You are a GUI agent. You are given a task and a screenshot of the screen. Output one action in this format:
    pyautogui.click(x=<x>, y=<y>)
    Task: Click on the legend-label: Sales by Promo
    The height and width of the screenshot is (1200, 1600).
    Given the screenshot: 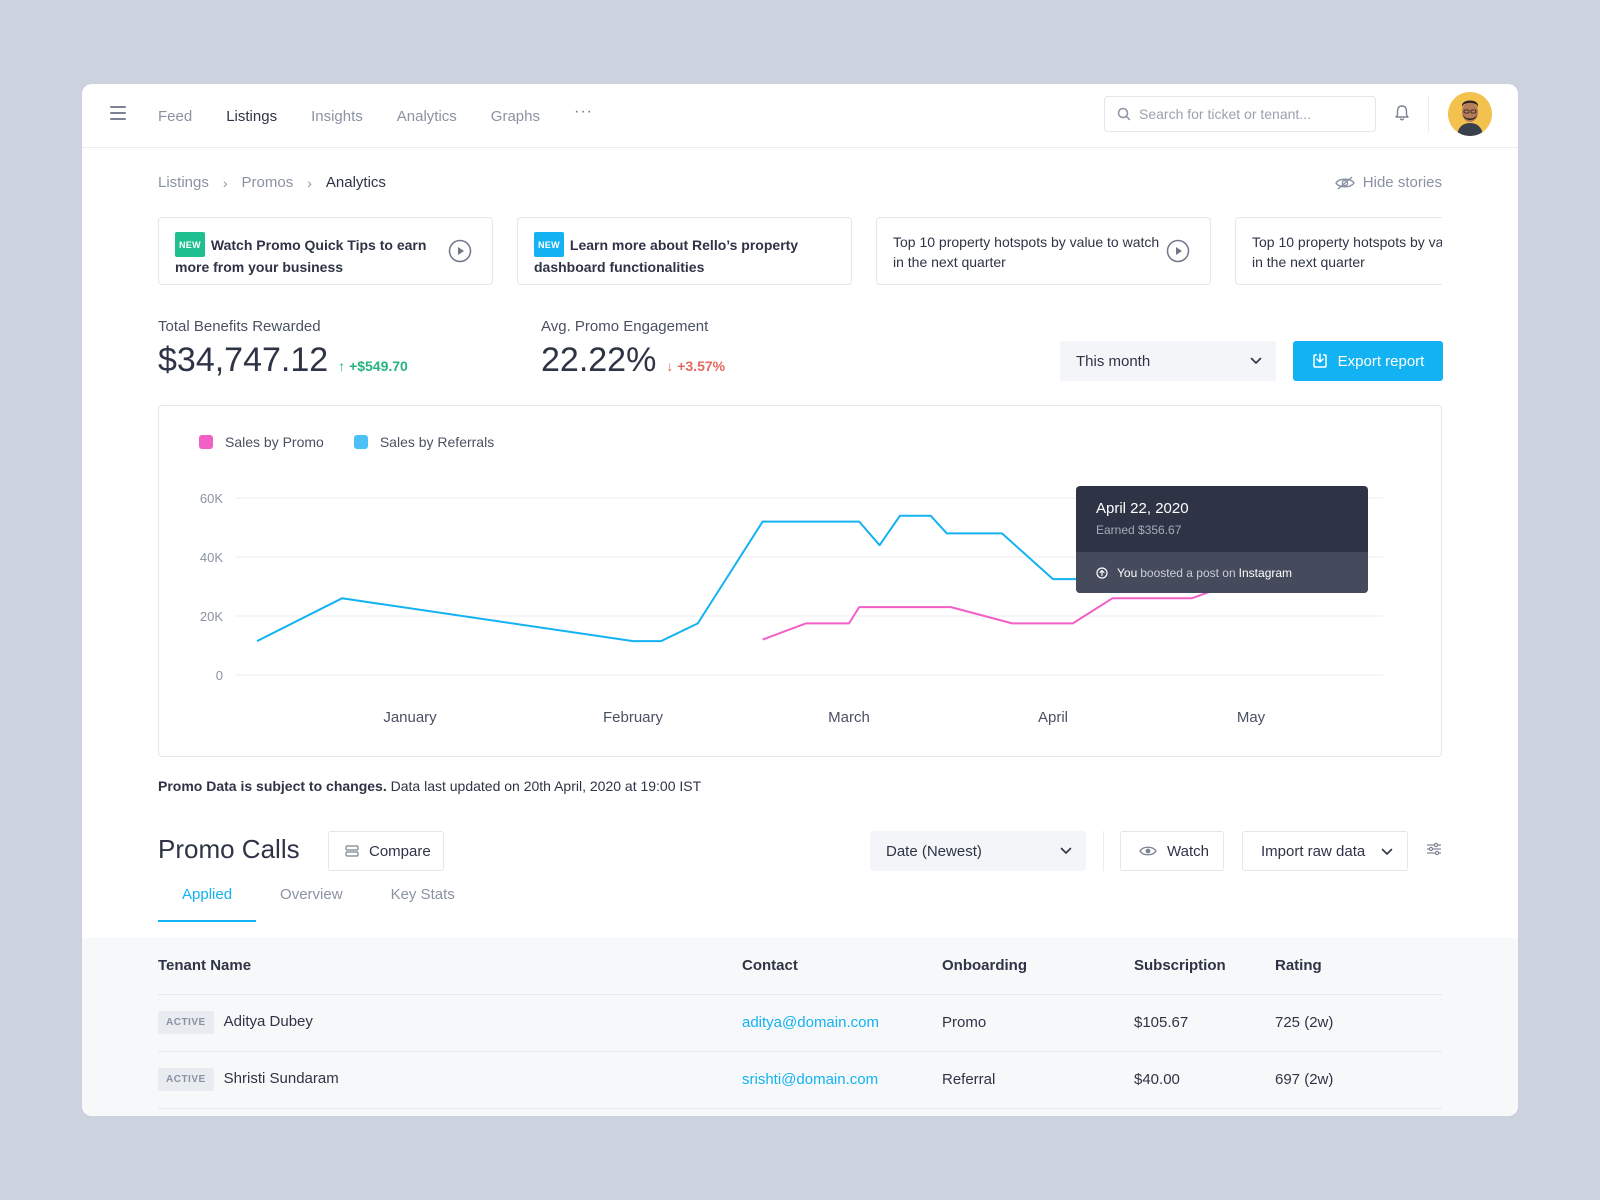 What is the action you would take?
    pyautogui.click(x=274, y=442)
    